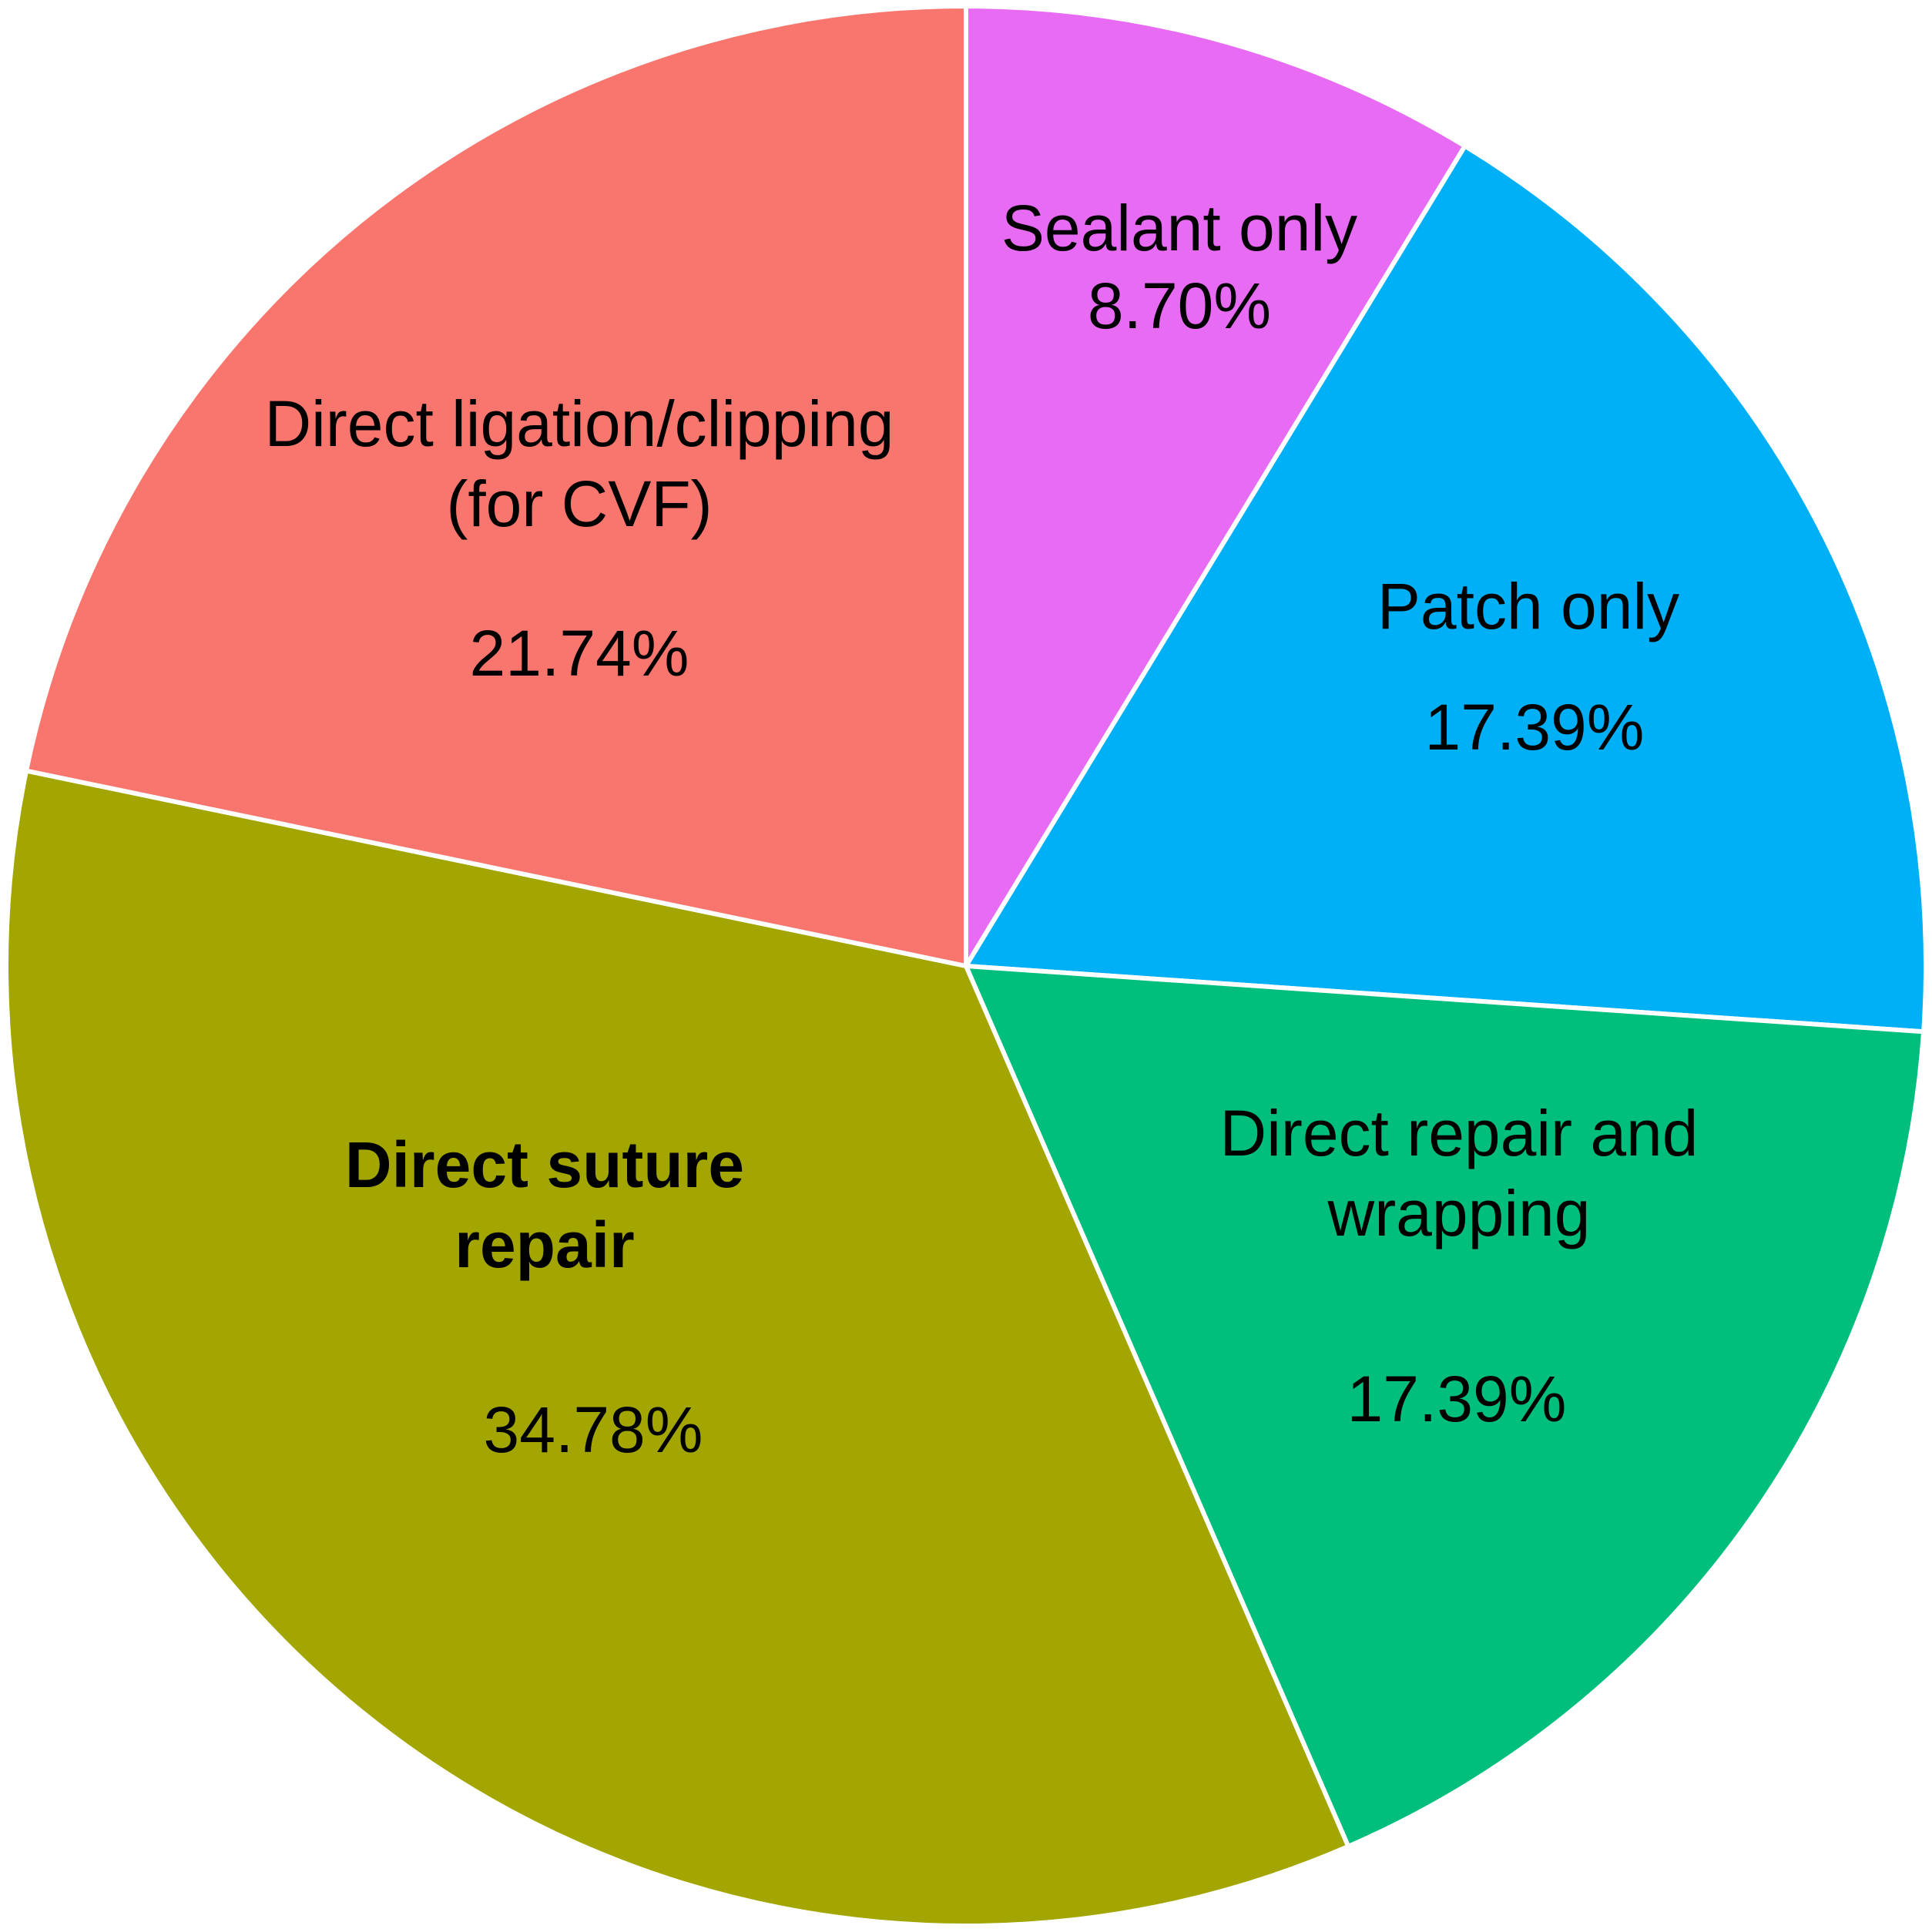 The image size is (1932, 1932). Describe the element at coordinates (1528, 606) in the screenshot. I see `slice-label: Patch only` at that location.